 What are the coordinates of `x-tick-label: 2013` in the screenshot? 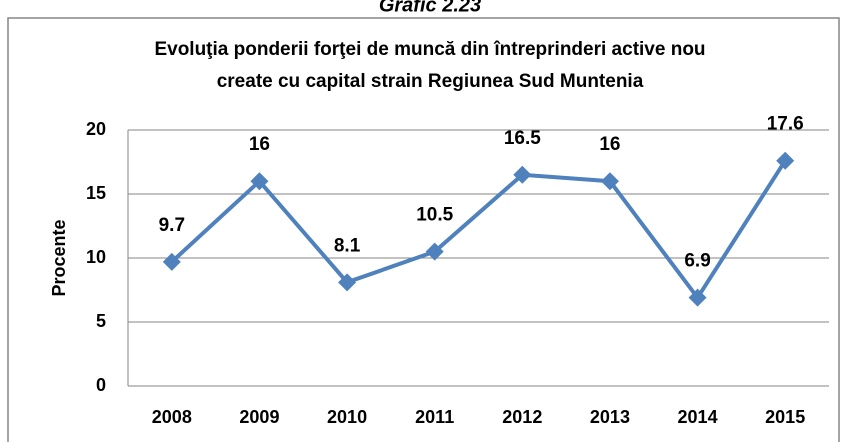 It's located at (610, 417).